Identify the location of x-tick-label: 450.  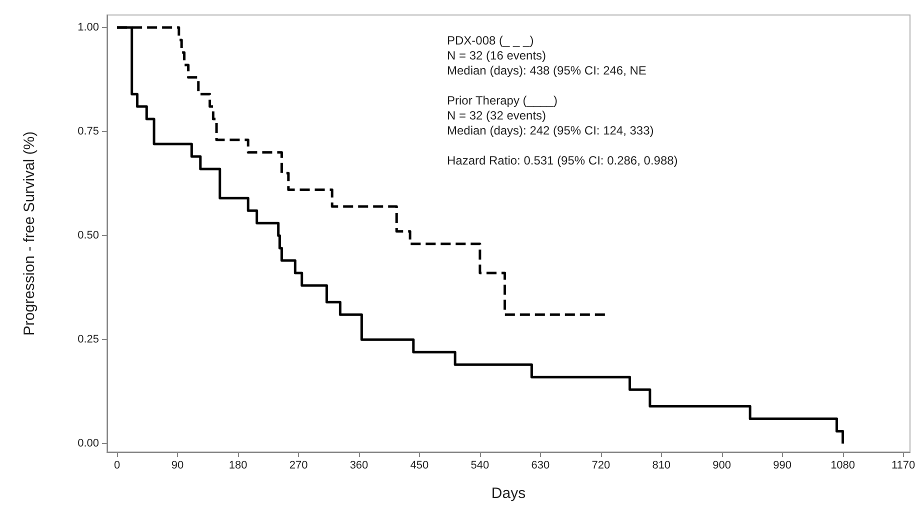
(419, 466).